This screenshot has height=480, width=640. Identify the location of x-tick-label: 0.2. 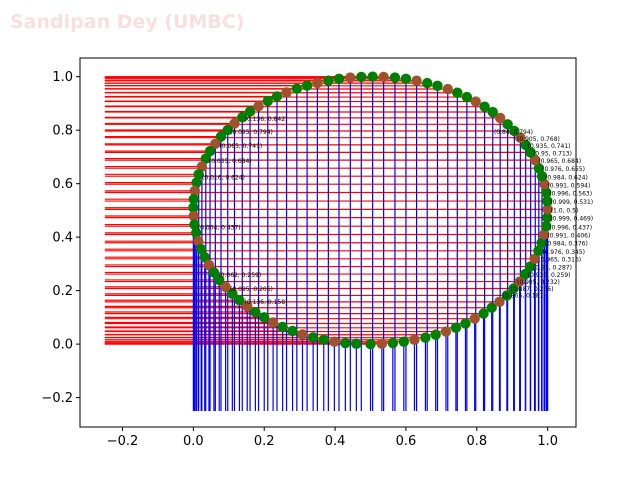
(264, 441).